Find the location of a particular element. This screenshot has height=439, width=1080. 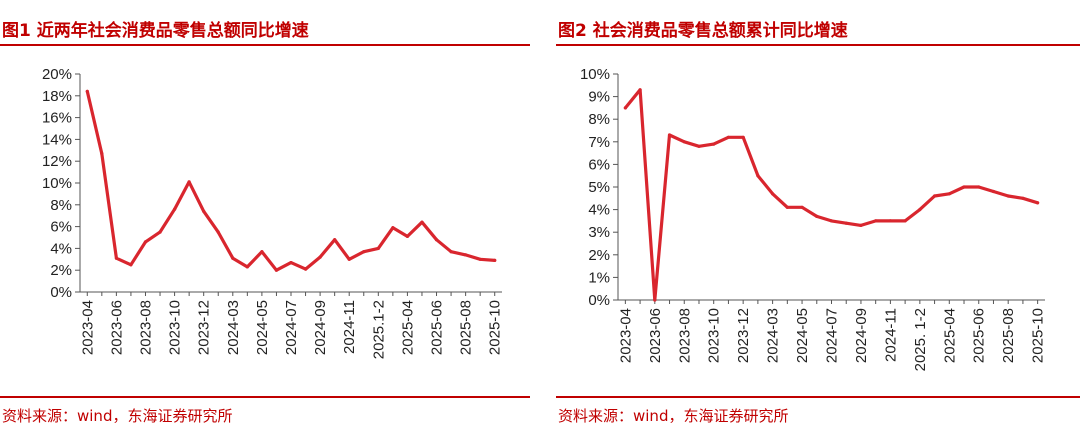

x-tick-label: 2025-06 is located at coordinates (437, 327).